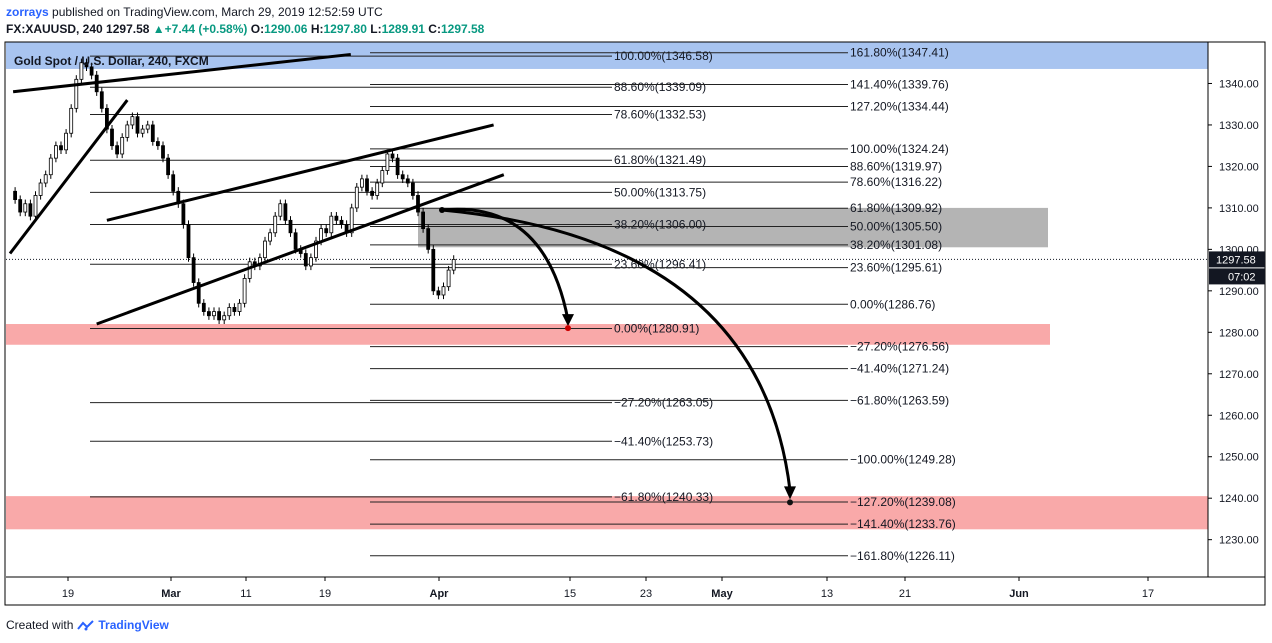 The width and height of the screenshot is (1272, 643). I want to click on x-tick-label-0: 19, so click(68, 594).